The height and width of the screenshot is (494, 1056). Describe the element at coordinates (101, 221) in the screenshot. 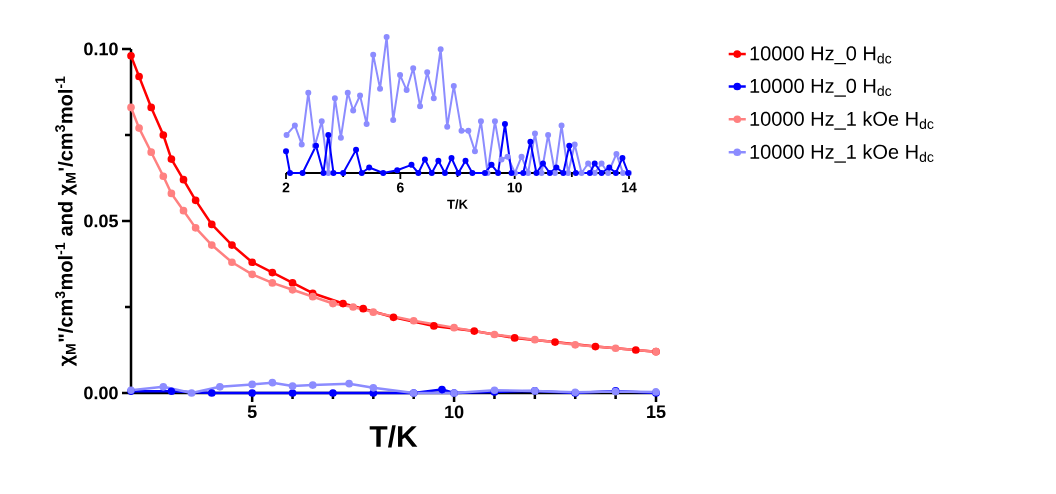

I see `y-tick-label: 0.05` at that location.